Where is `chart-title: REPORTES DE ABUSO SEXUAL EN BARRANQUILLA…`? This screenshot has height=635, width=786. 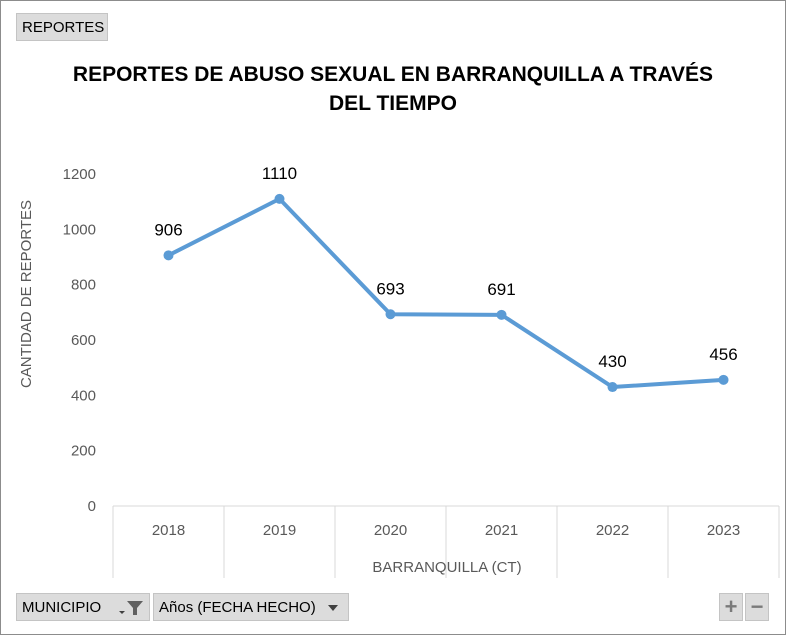 chart-title: REPORTES DE ABUSO SEXUAL EN BARRANQUILLA… is located at coordinates (393, 89).